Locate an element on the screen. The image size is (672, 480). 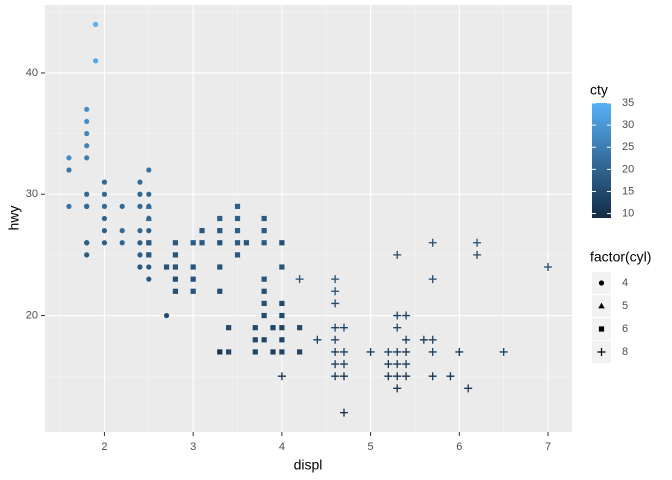
legend-label: 10 is located at coordinates (628, 213).